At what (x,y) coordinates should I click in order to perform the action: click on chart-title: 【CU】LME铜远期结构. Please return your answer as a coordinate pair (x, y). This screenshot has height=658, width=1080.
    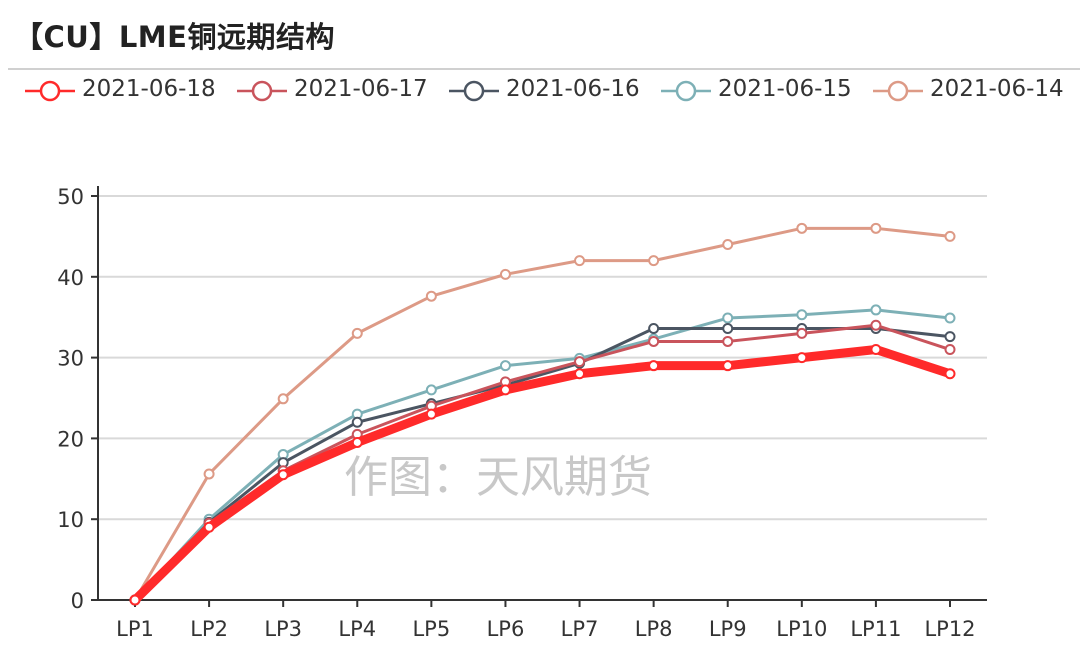
    Looking at the image, I should click on (174, 37).